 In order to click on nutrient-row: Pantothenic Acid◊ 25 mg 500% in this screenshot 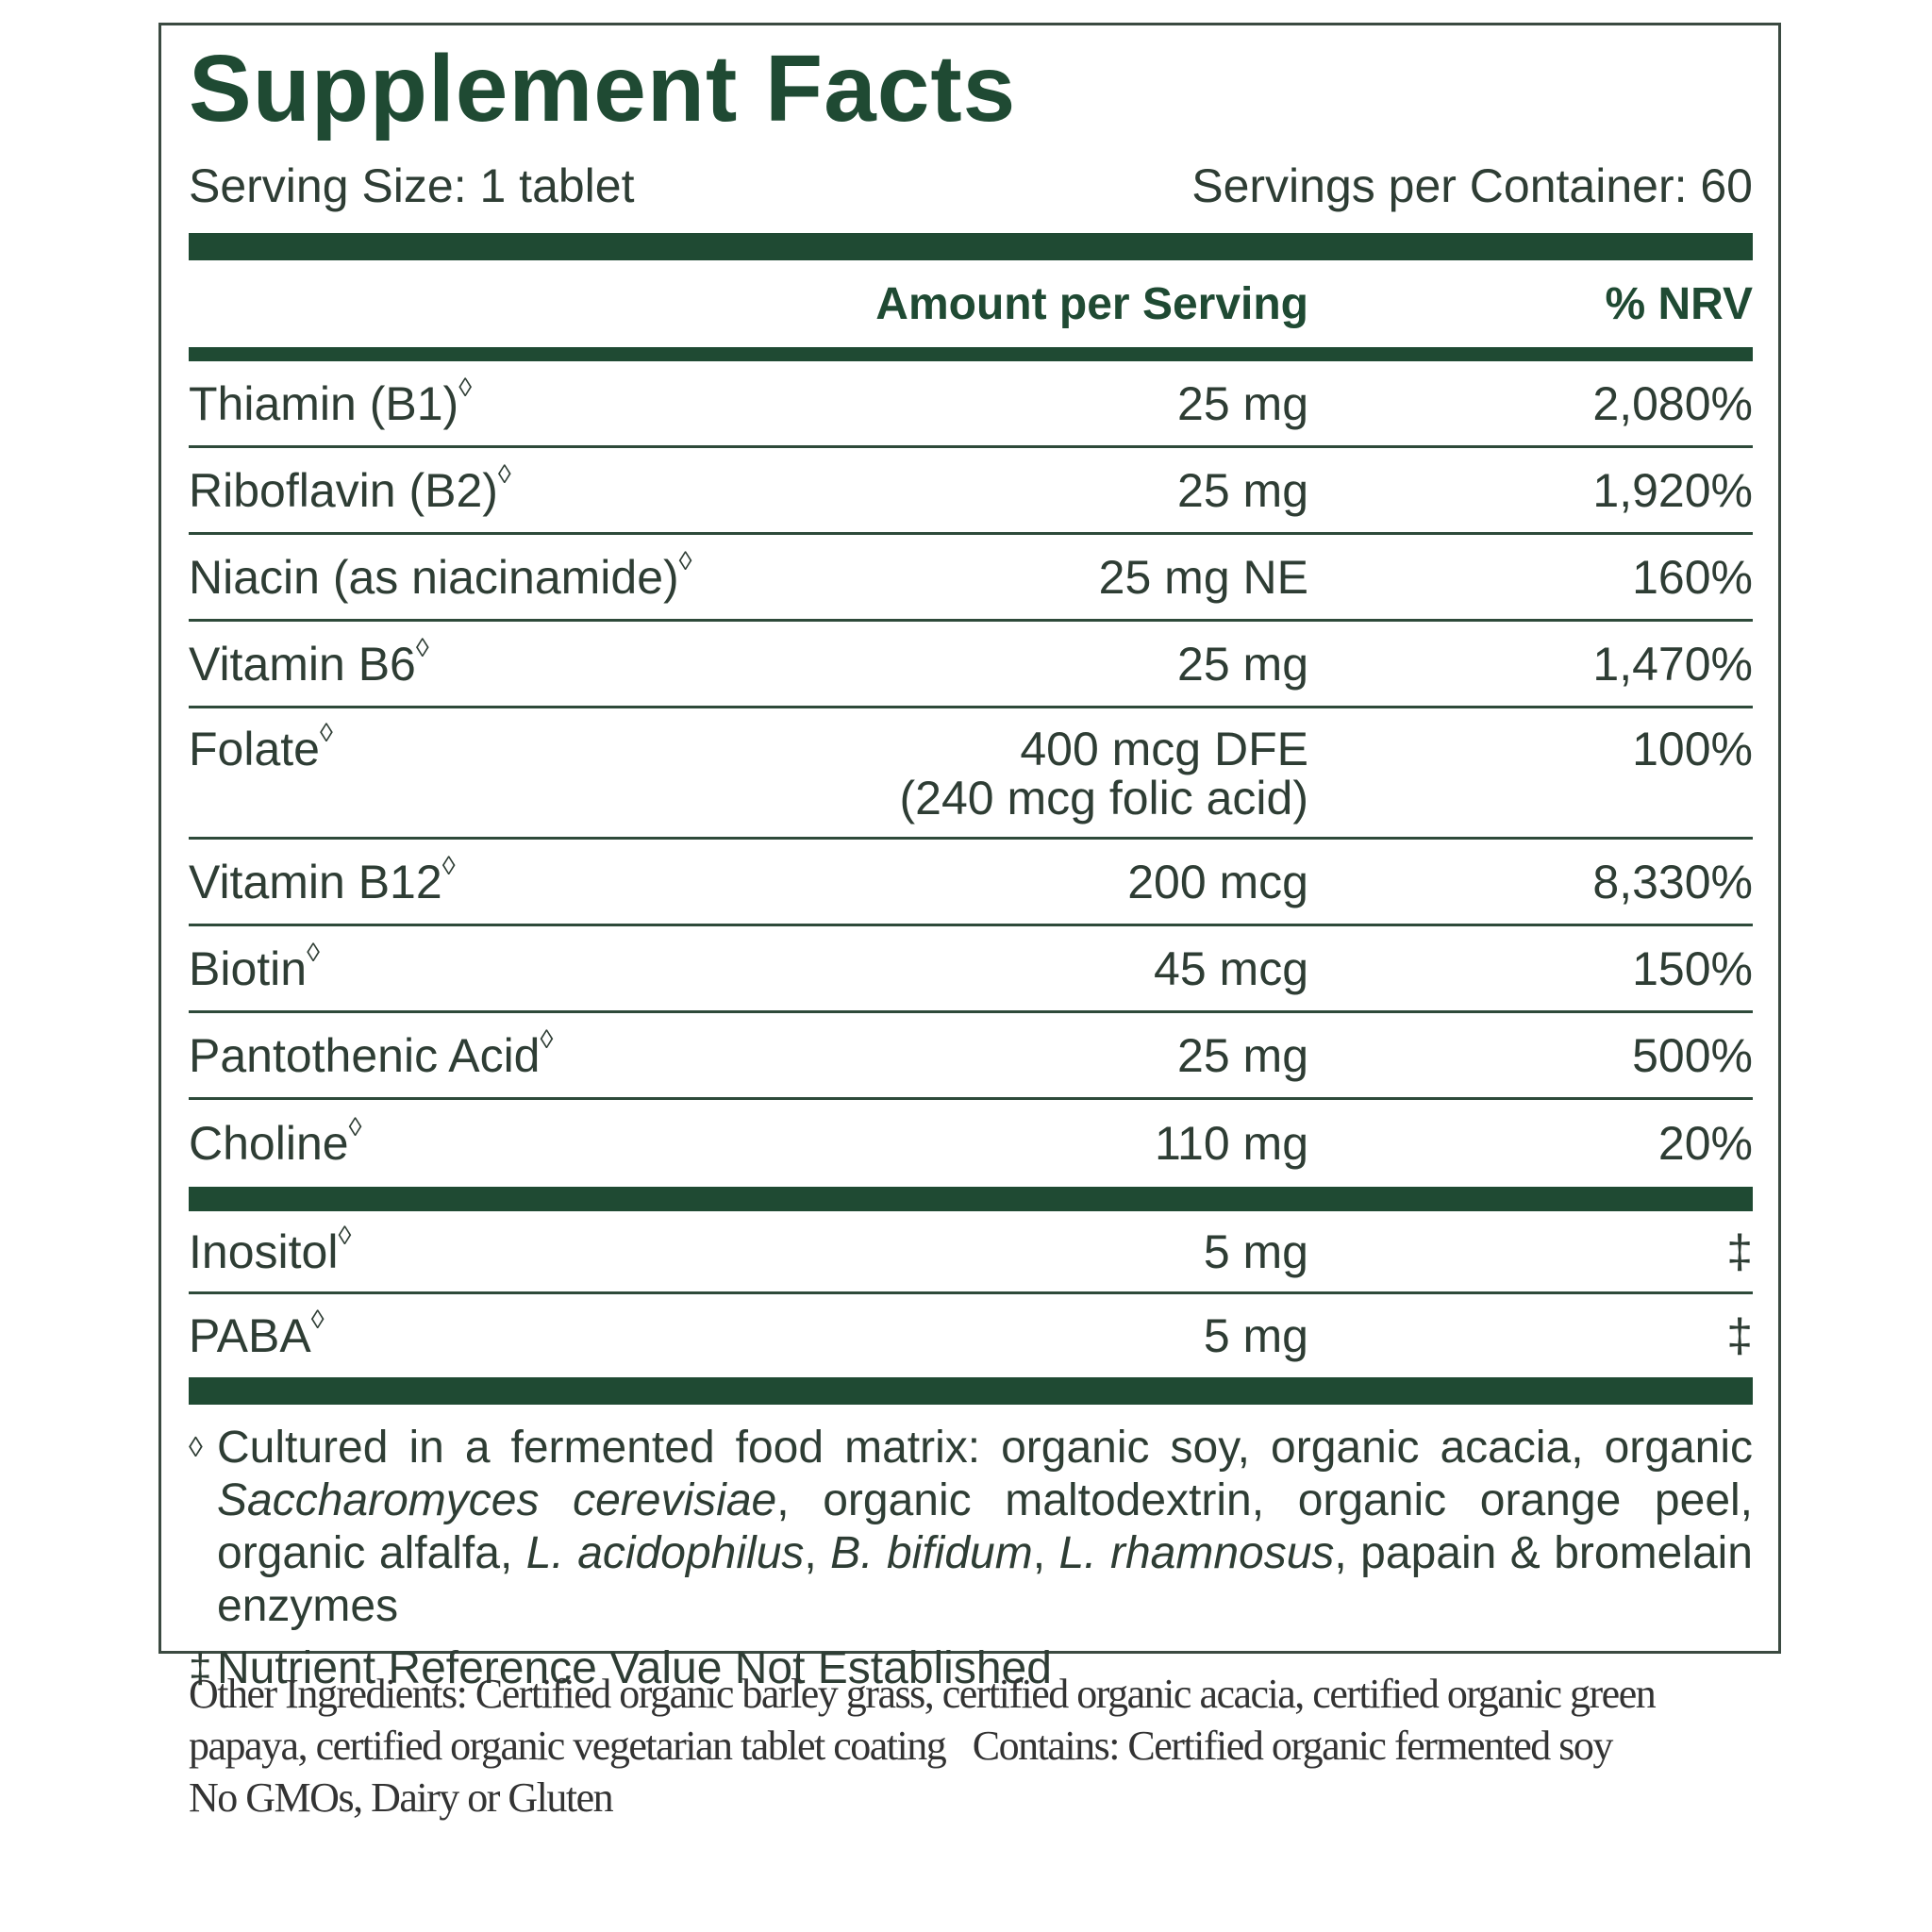, I will do `click(971, 1057)`.